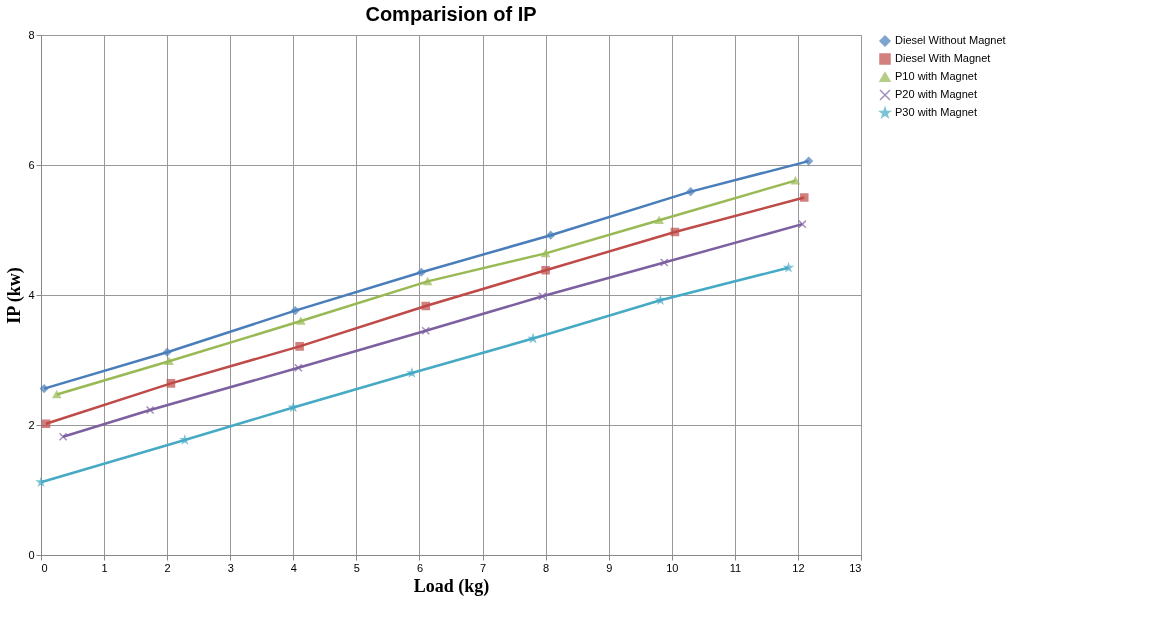 Image resolution: width=1150 pixels, height=639 pixels. Describe the element at coordinates (798, 567) in the screenshot. I see `x-tick-label: 12` at that location.